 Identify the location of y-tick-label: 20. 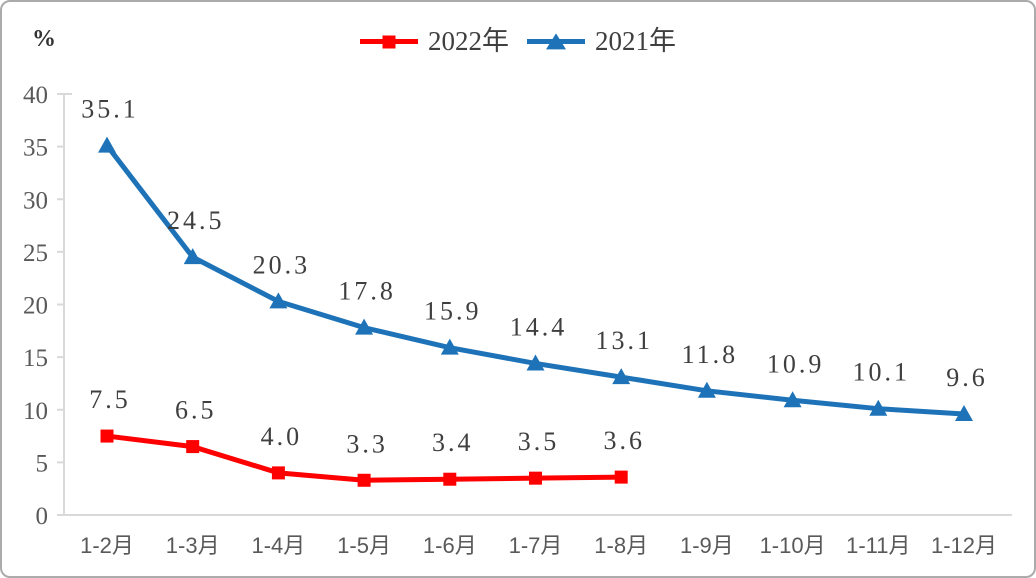
(35, 306).